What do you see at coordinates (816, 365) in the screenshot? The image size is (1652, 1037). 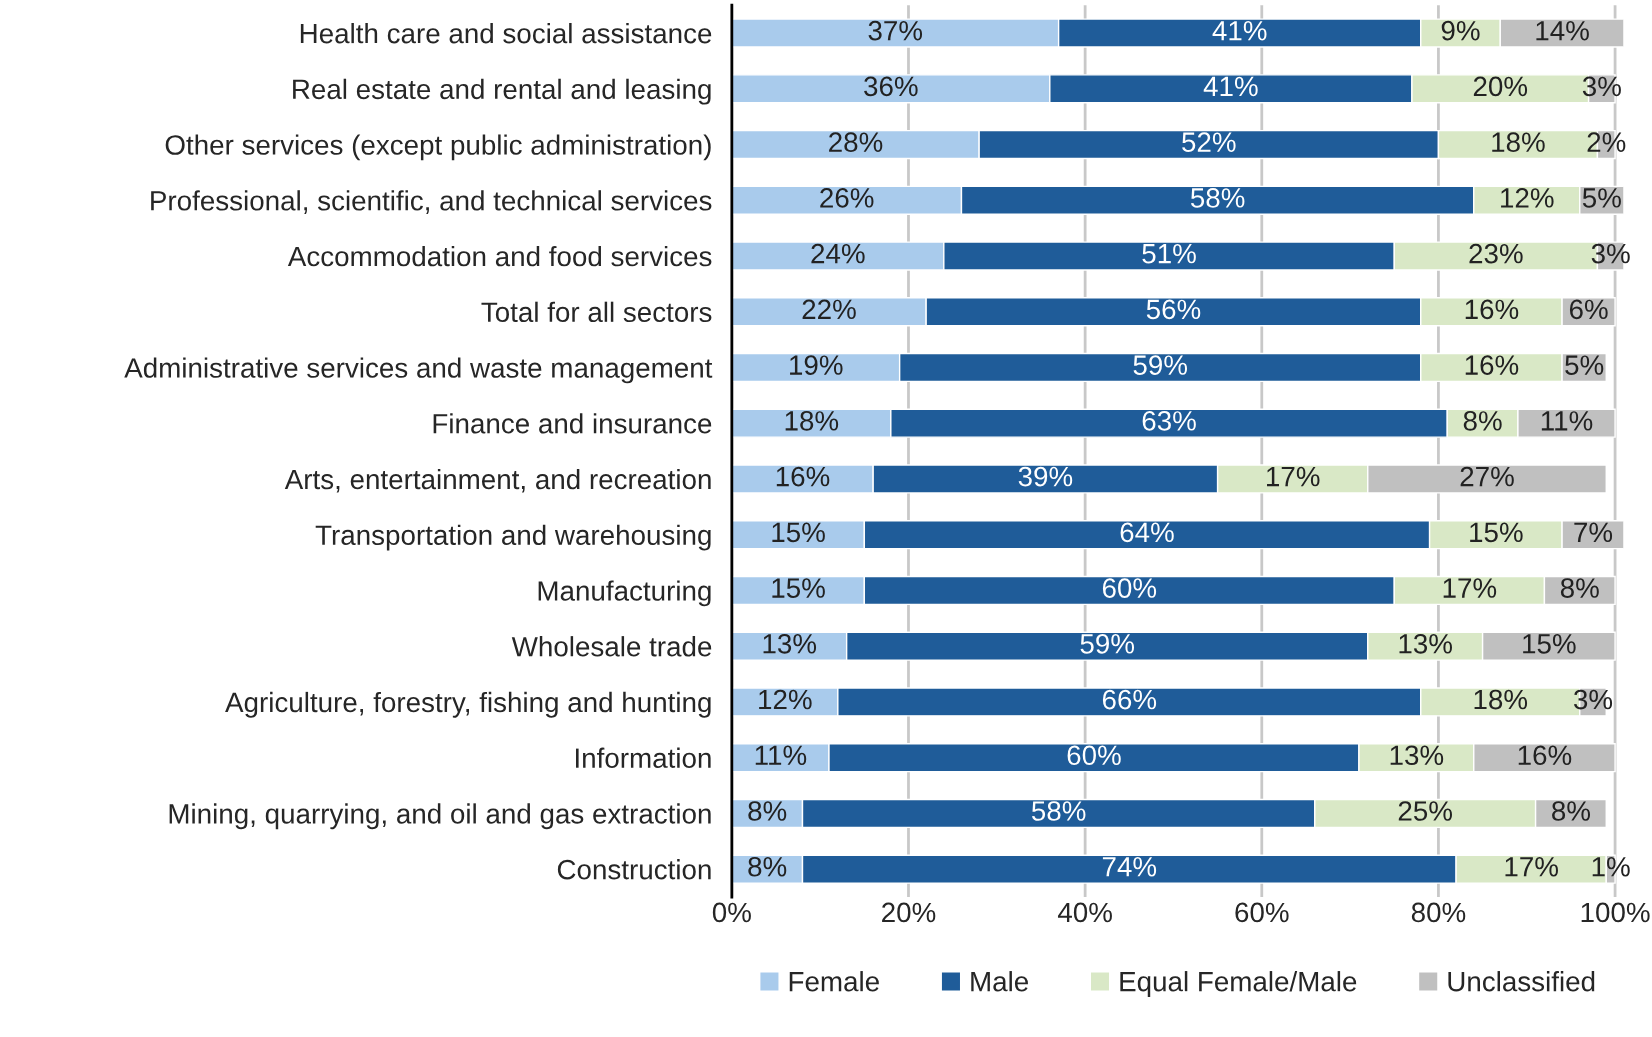 I see `data-label: 19%` at bounding box center [816, 365].